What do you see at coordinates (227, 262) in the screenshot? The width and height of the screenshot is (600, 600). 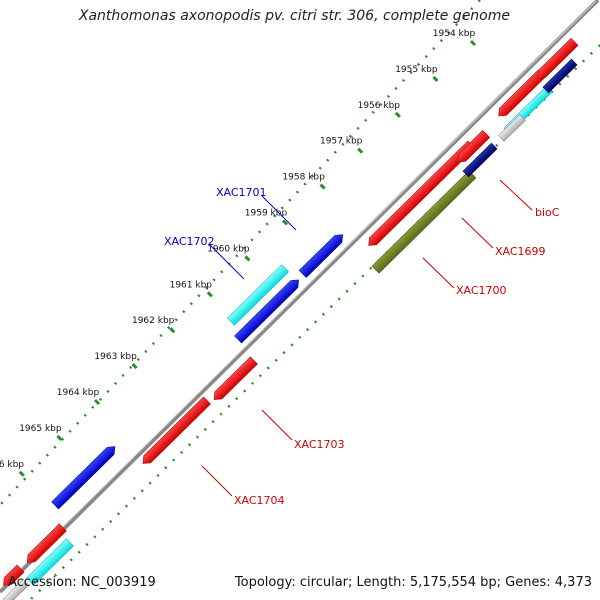 I see `leader-xac1702` at bounding box center [227, 262].